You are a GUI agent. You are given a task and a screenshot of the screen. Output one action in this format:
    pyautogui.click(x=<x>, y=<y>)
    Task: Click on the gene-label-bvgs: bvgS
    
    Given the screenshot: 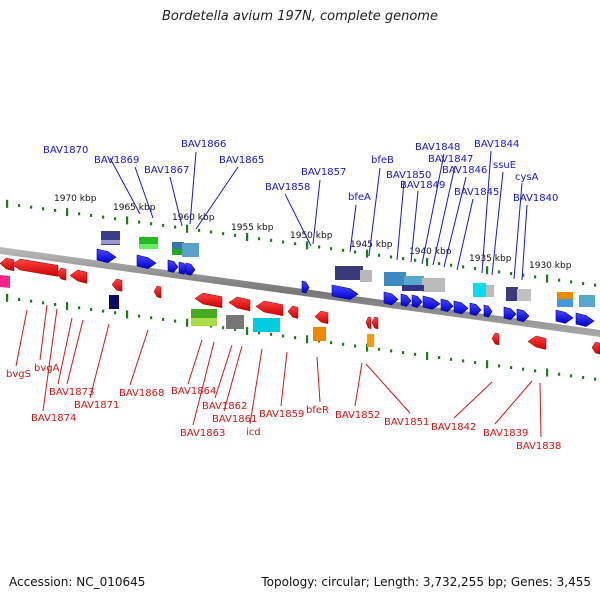 What is the action you would take?
    pyautogui.click(x=18, y=374)
    